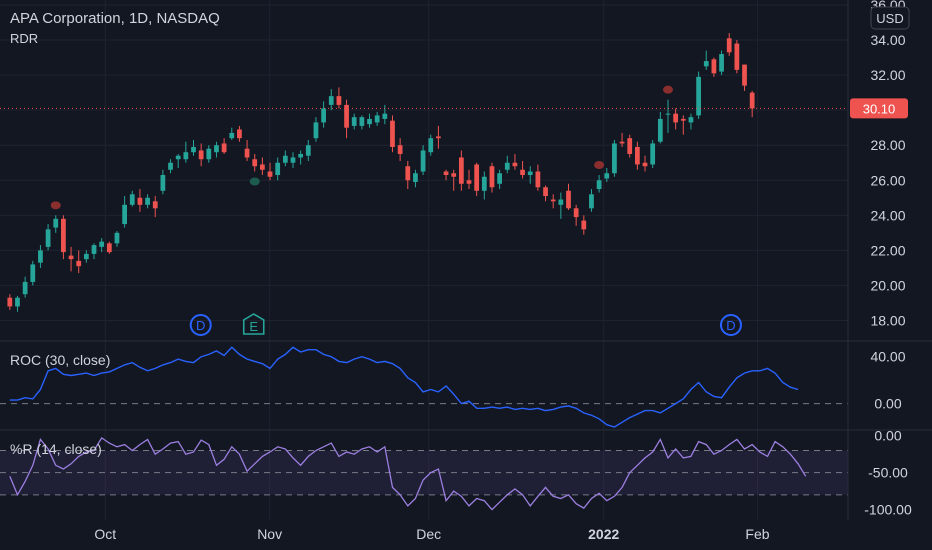  Describe the element at coordinates (428, 534) in the screenshot. I see `time-tick-label: Dec` at that location.